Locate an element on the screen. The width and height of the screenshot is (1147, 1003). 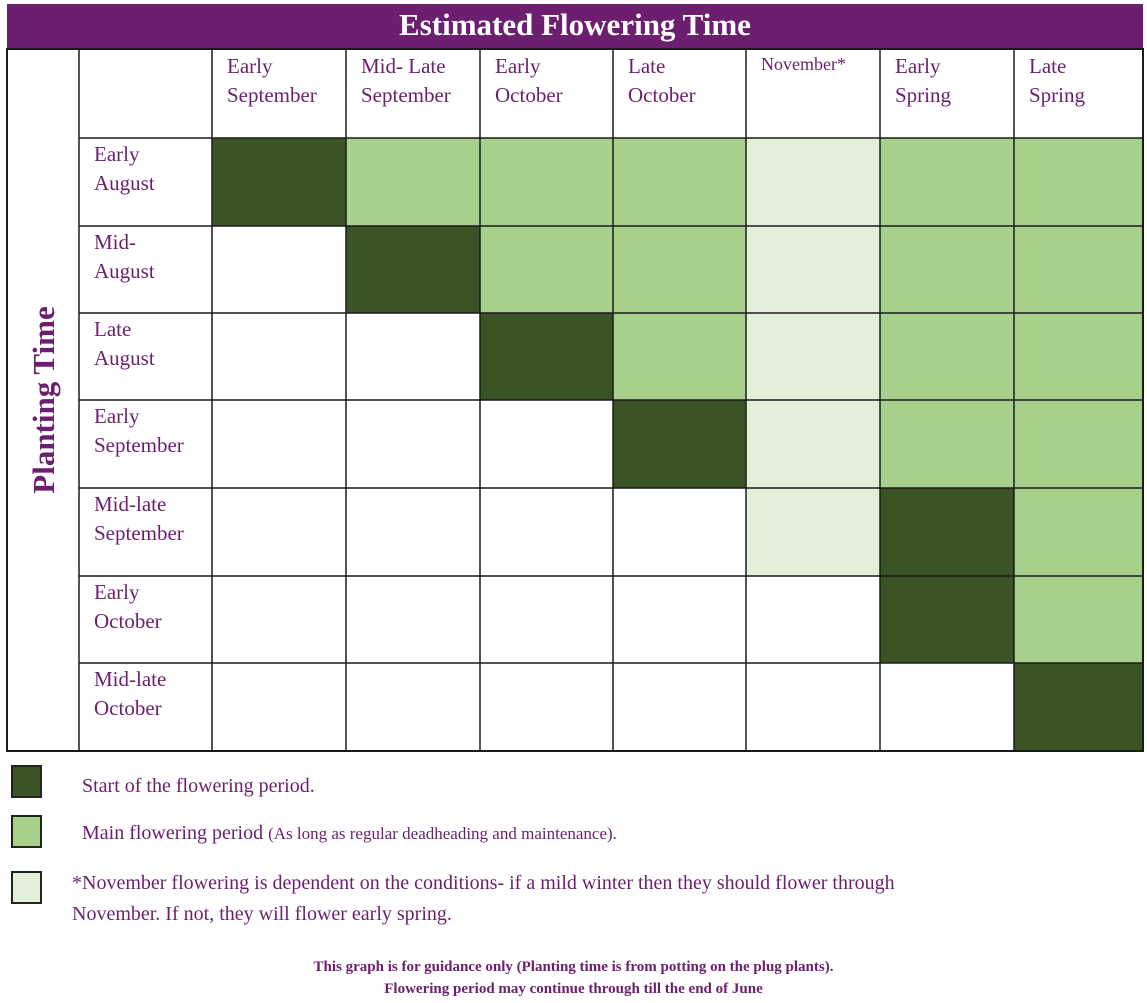
cell-r7-c1-none is located at coordinates (279, 707).